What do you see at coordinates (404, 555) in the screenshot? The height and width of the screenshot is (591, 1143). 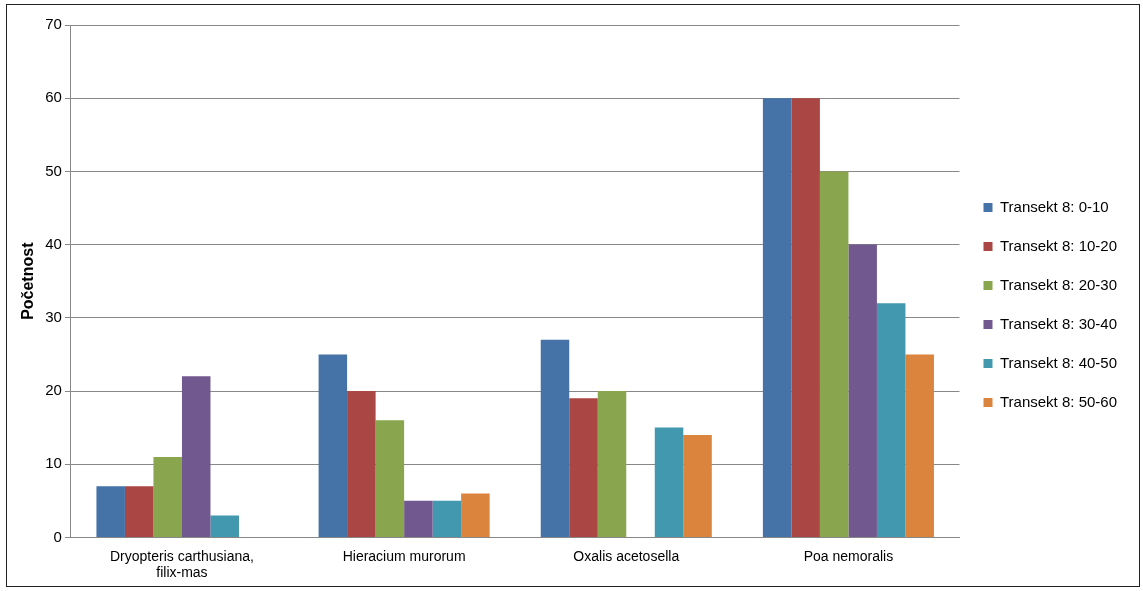 I see `x-tick-label: Hieracium murorum` at bounding box center [404, 555].